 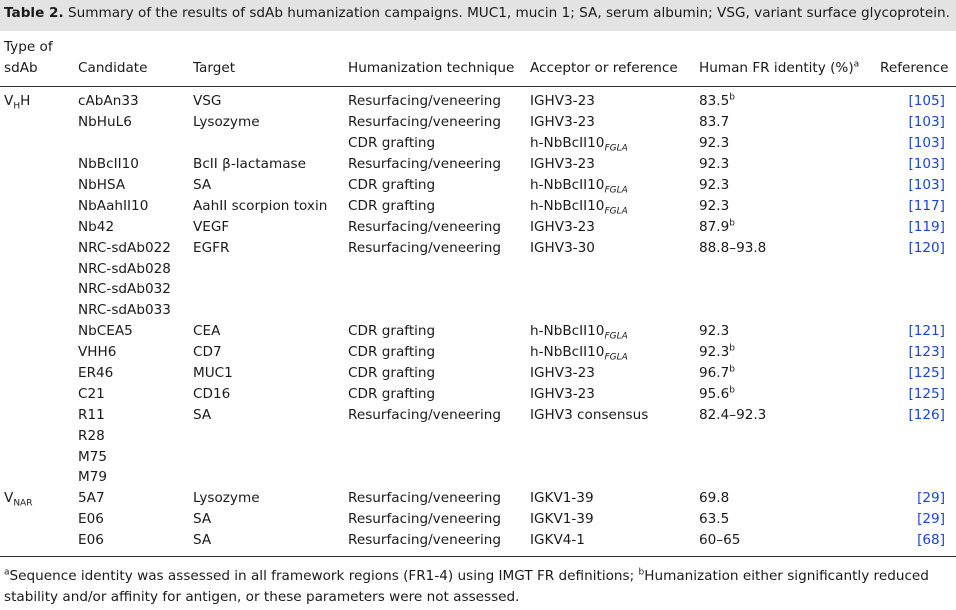 What do you see at coordinates (786, 373) in the screenshot?
I see `cell-identity: 96.7b` at bounding box center [786, 373].